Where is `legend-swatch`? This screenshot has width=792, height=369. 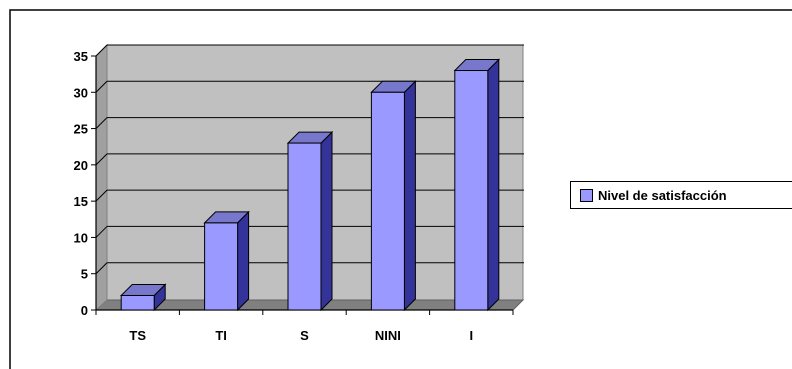 legend-swatch is located at coordinates (586, 195).